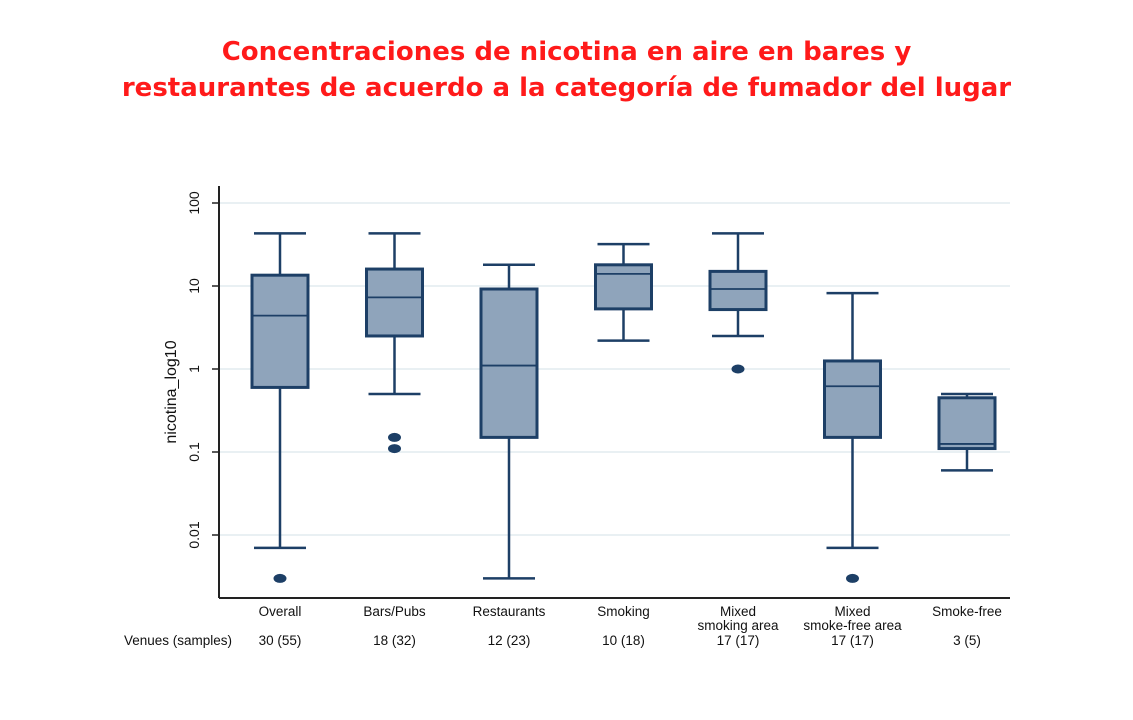  Describe the element at coordinates (280, 611) in the screenshot. I see `category-label: Overall` at that location.